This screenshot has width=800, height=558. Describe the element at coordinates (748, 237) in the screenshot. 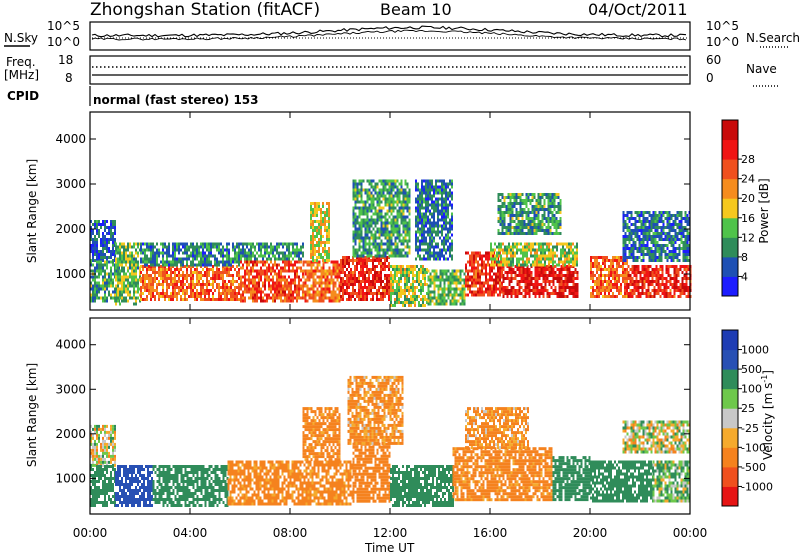

I see `colorbar-tick: 12` at that location.